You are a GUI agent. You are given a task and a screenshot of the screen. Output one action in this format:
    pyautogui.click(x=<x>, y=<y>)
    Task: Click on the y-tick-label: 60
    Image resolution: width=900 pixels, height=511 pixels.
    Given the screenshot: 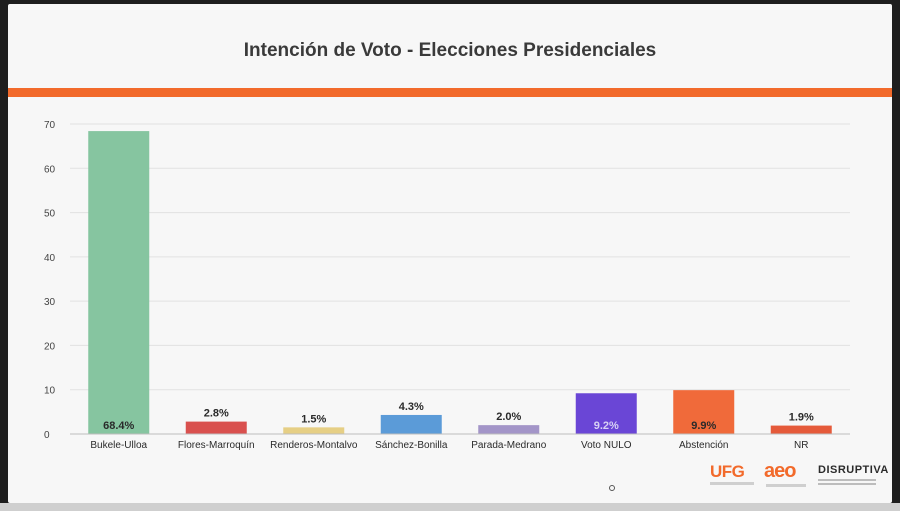 What is the action you would take?
    pyautogui.click(x=50, y=169)
    